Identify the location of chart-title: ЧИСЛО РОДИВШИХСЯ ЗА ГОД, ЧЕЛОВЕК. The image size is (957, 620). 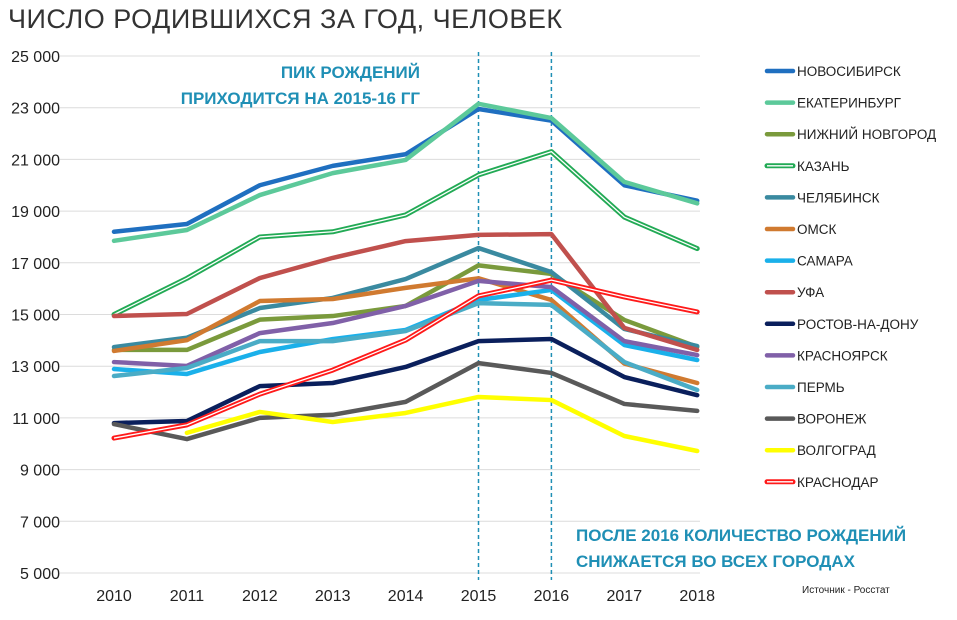
(285, 19).